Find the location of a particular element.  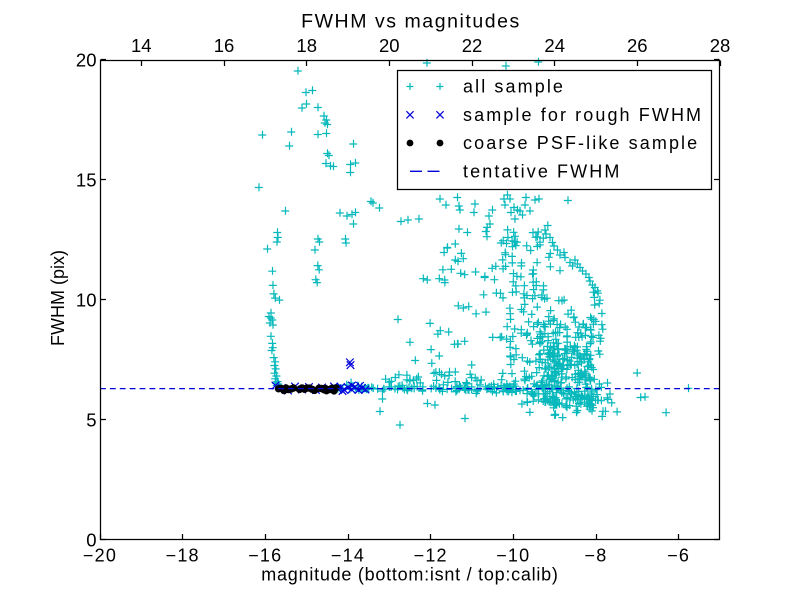

svg-text: all sample is located at coordinates (514, 87).